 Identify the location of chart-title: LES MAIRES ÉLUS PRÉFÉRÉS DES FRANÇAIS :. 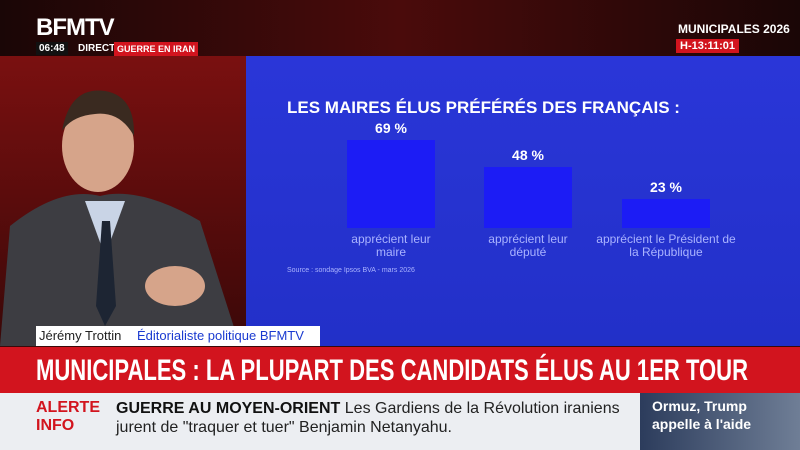
(483, 107).